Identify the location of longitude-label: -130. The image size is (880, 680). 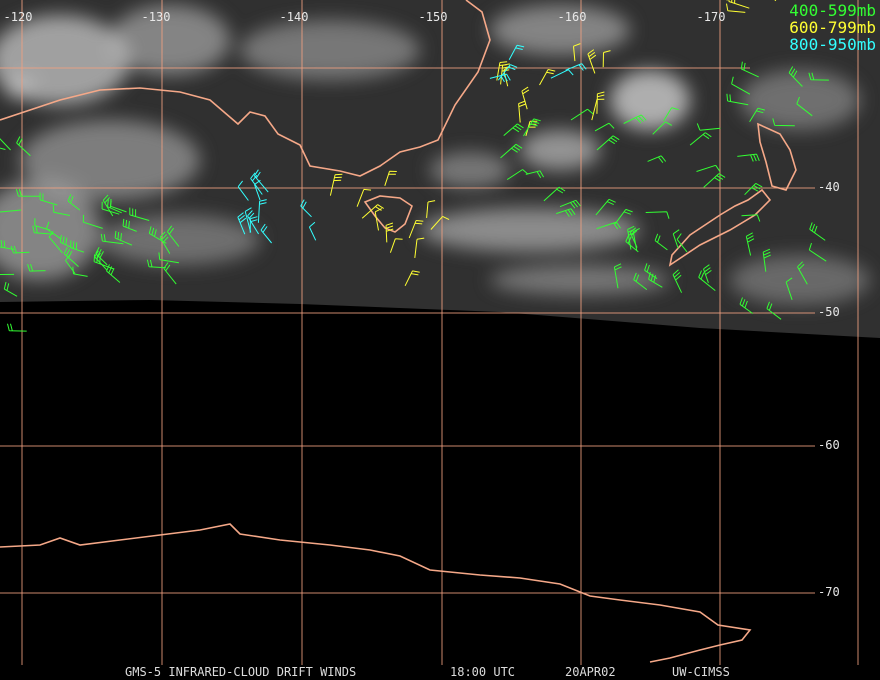
(156, 17).